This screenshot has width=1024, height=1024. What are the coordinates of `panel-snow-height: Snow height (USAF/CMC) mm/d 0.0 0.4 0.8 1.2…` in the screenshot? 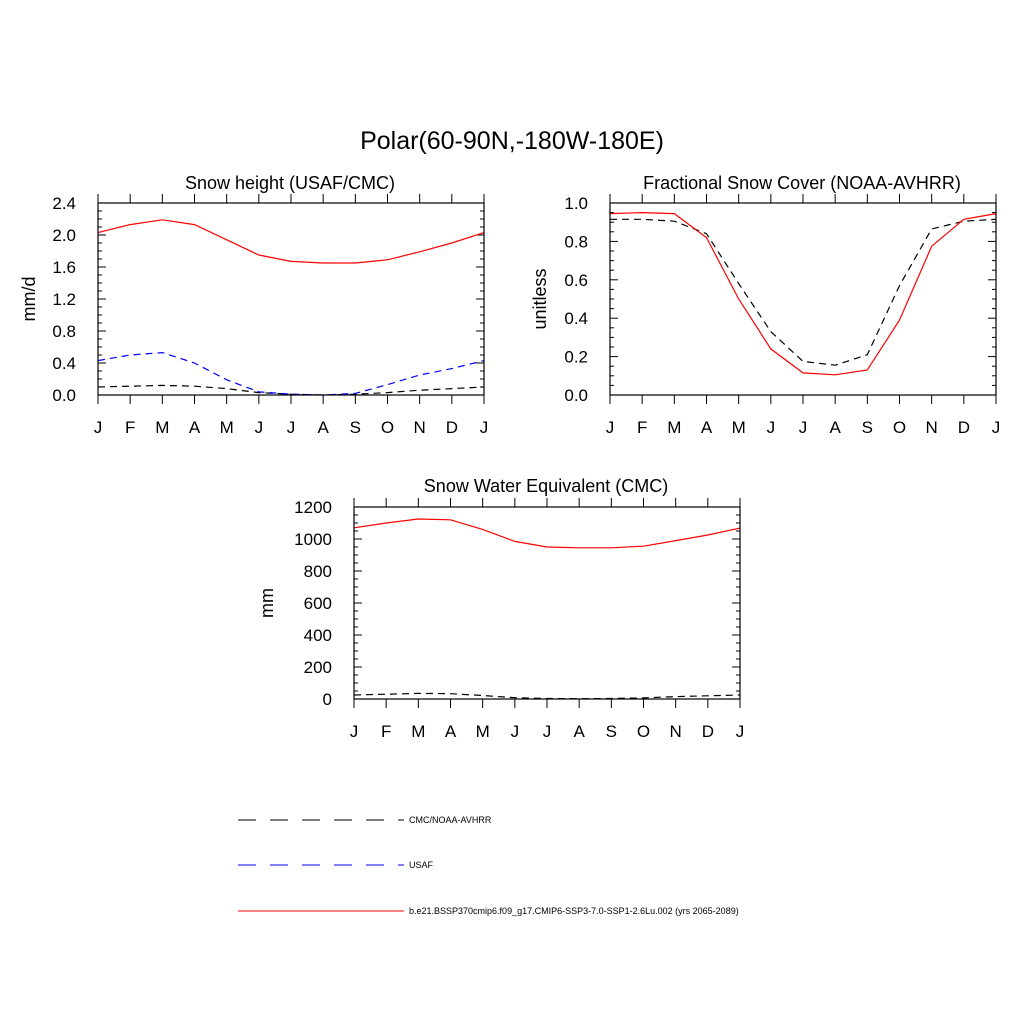 It's located at (253, 305).